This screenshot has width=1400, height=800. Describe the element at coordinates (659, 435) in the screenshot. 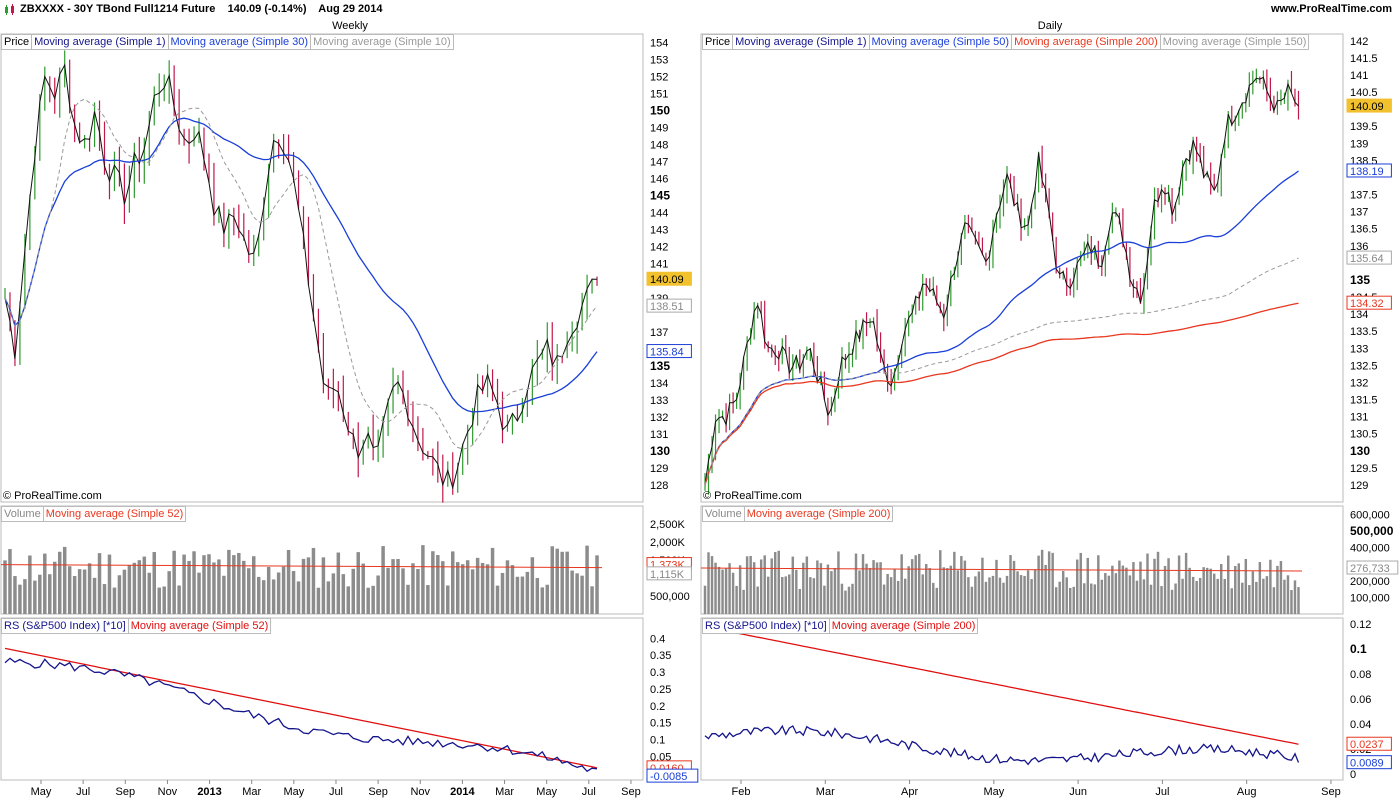

I see `weekly-price-tick: 131` at that location.